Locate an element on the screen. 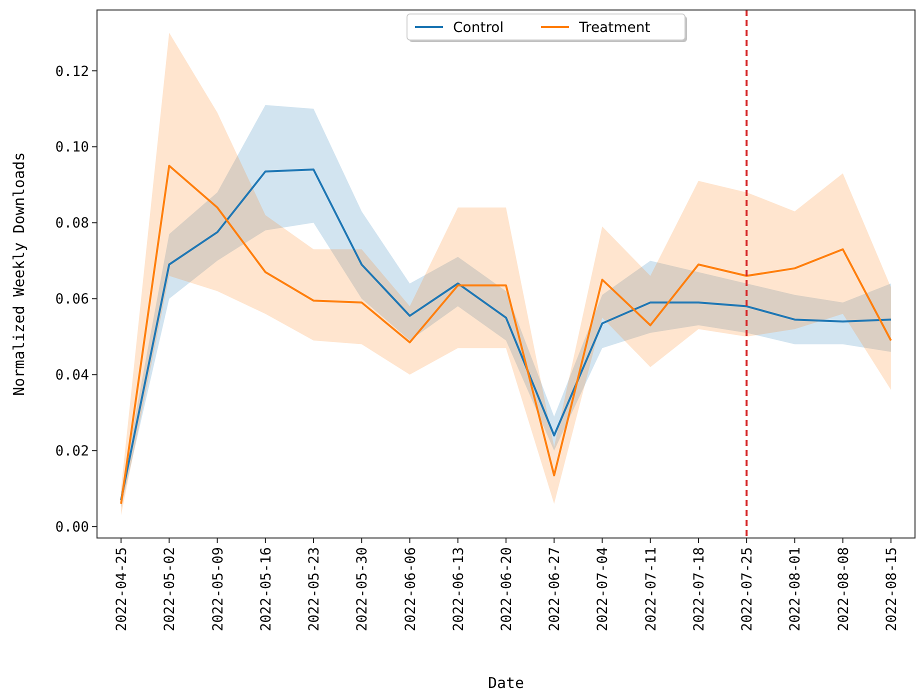  x-tick-label: 2022-08-01 is located at coordinates (796, 589).